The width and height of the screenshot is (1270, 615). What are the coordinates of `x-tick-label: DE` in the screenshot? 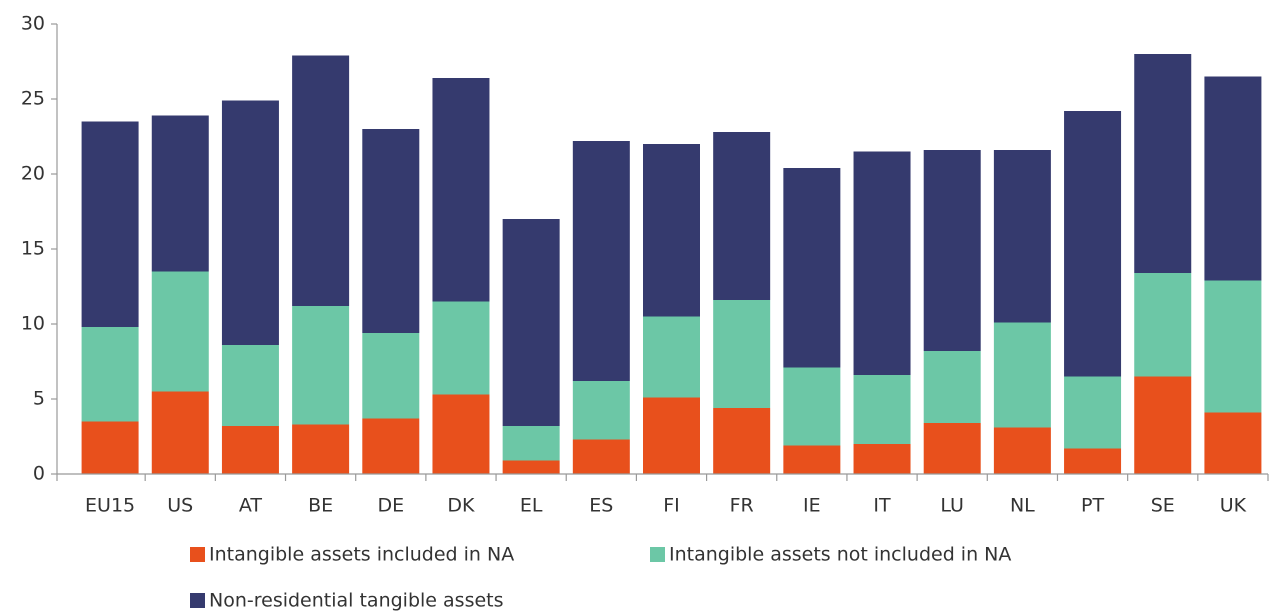 It's located at (390, 506).